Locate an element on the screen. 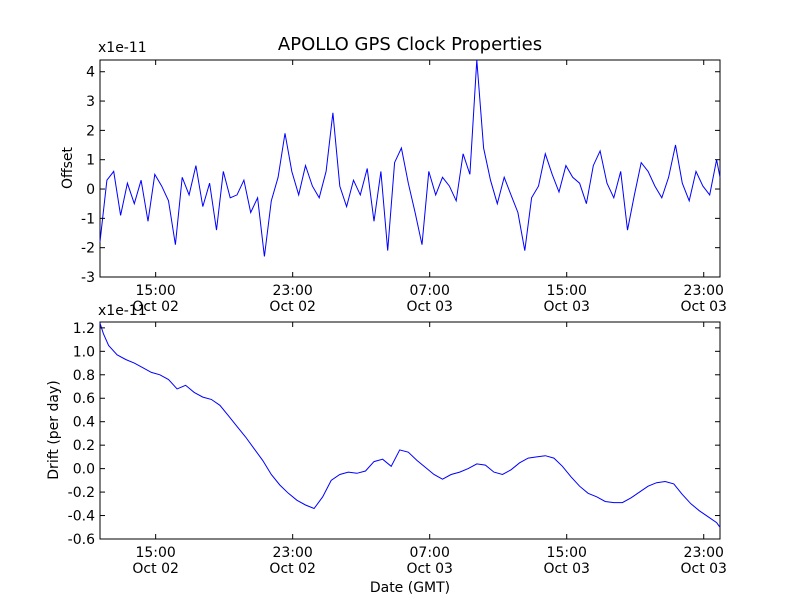 Image resolution: width=800 pixels, height=600 pixels. y-tick-label: -0.2 is located at coordinates (81, 493).